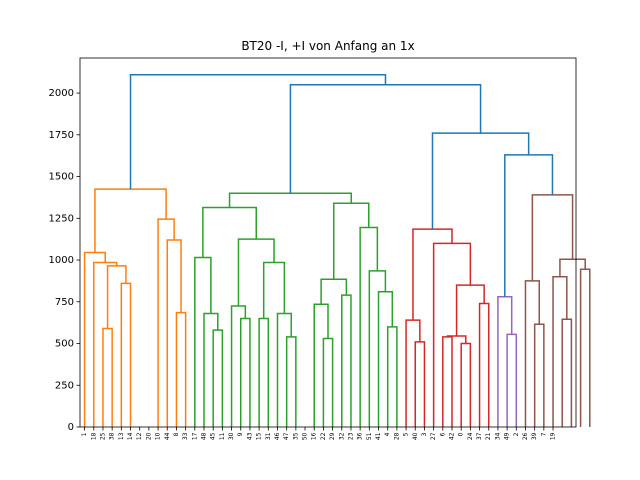  Describe the element at coordinates (396, 436) in the screenshot. I see `leaf-label: 28` at that location.